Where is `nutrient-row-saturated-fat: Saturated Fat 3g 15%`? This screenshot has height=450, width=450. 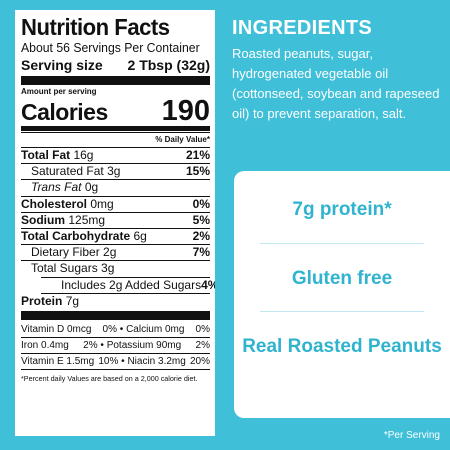
nutrient-row-saturated-fat: Saturated Fat 3g 15% is located at coordinates (115, 172).